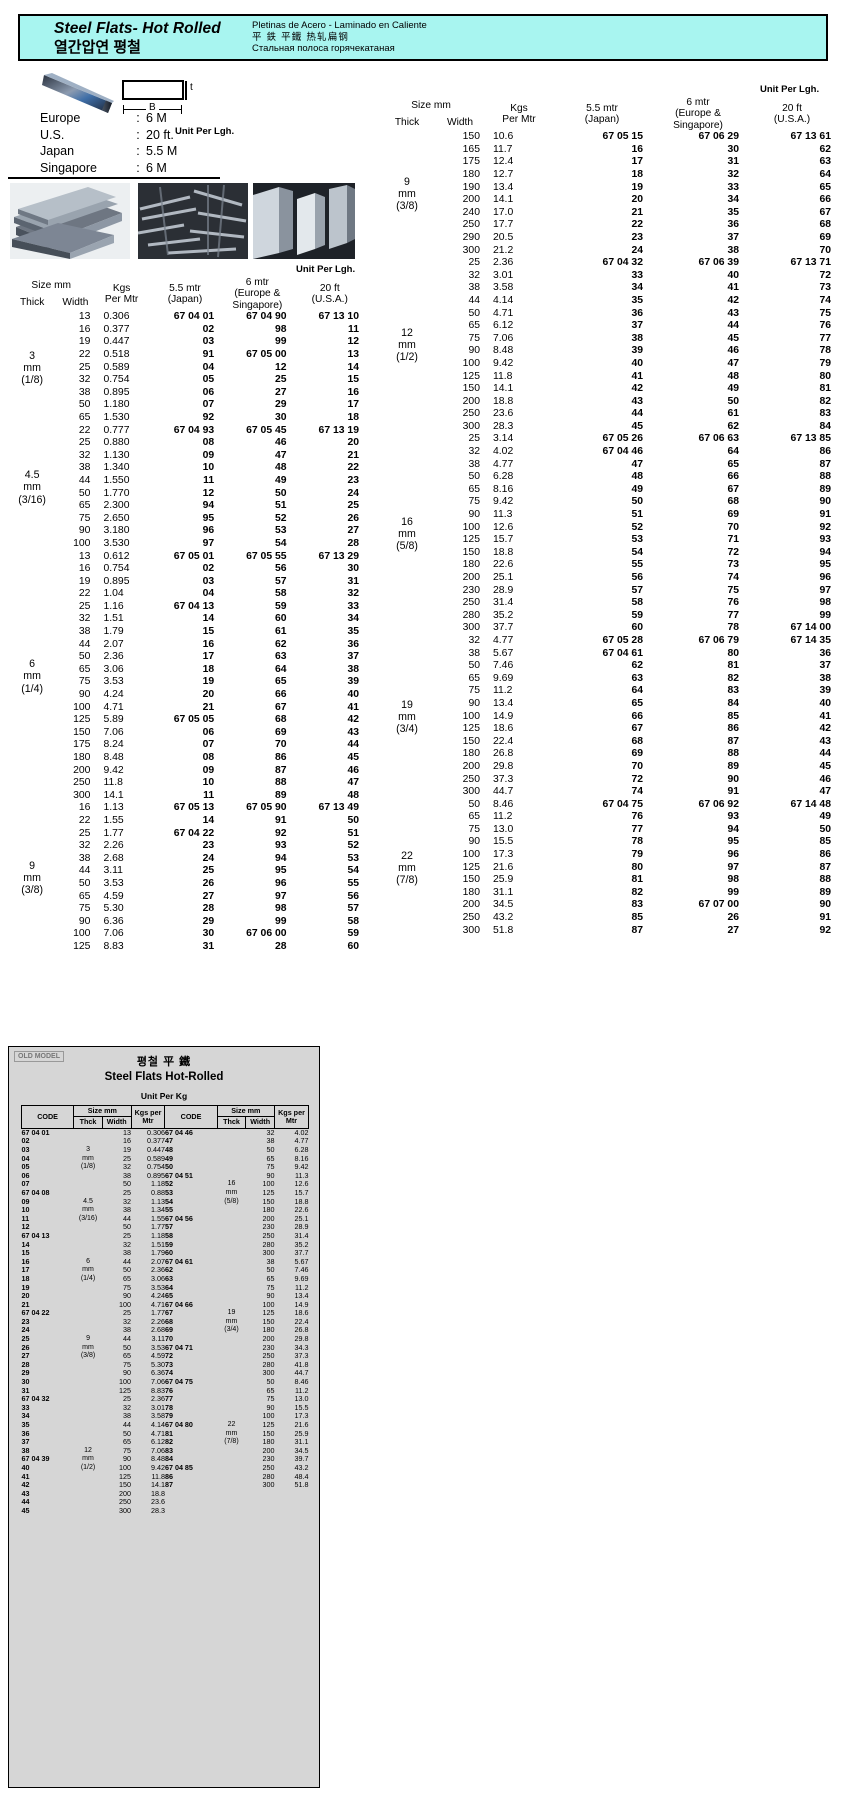 This screenshot has width=846, height=1800. I want to click on code-20ft-cell: 91, so click(825, 515).